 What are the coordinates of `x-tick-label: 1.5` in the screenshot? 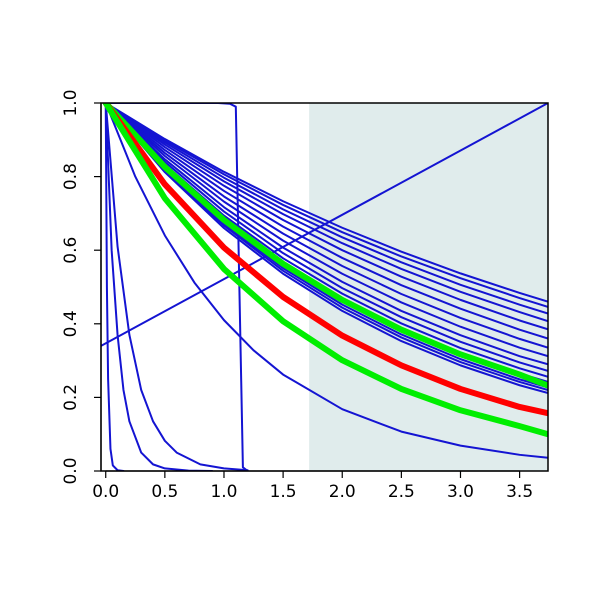 It's located at (283, 492).